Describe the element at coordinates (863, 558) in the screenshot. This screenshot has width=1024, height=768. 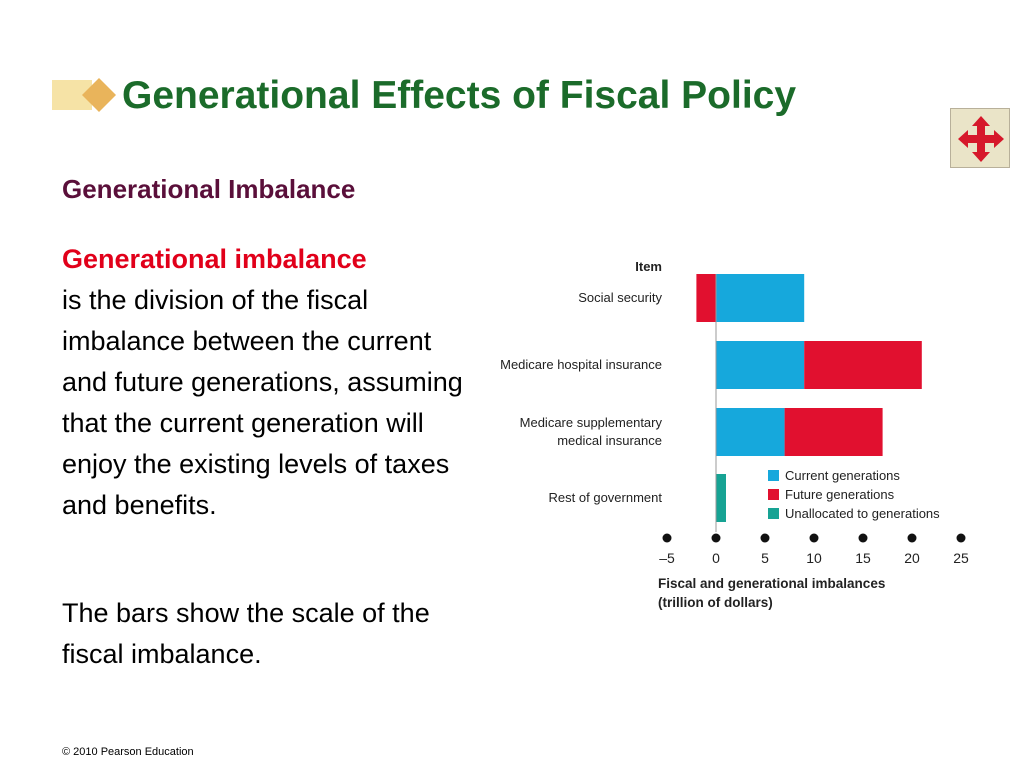
I see `x-tick-label: 15` at that location.